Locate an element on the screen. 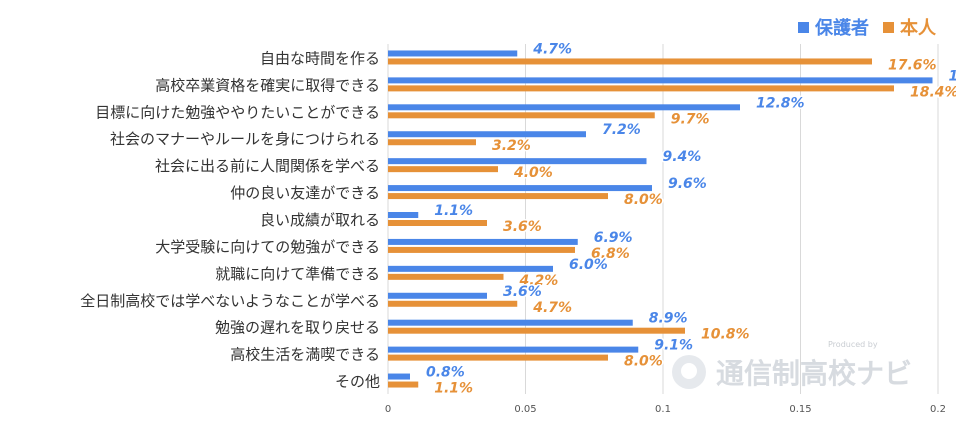 Image resolution: width=956 pixels, height=430 pixels. data-label-self: 4.2% is located at coordinates (539, 281).